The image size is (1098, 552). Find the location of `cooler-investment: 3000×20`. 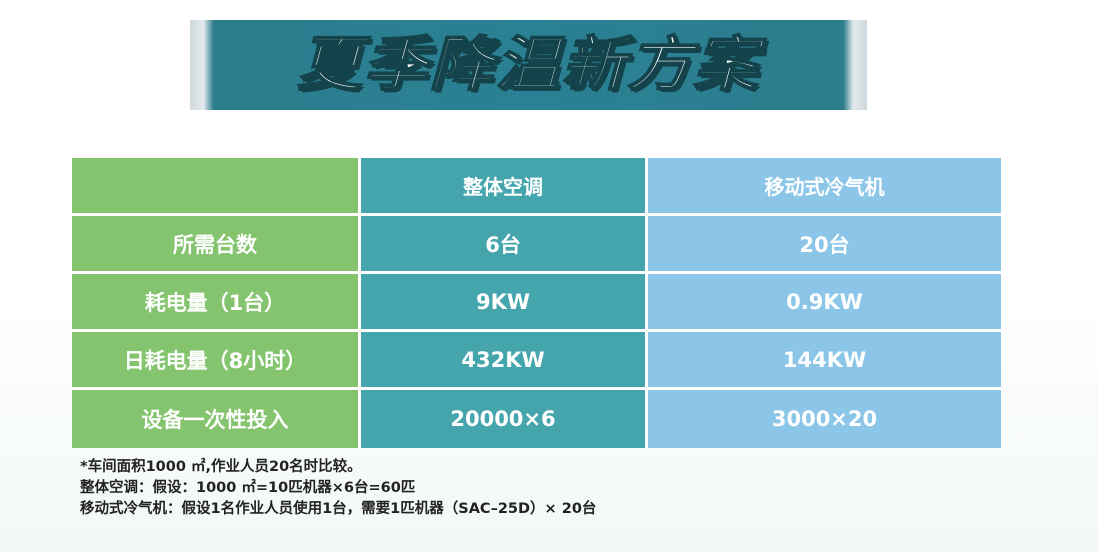

cooler-investment: 3000×20 is located at coordinates (824, 419).